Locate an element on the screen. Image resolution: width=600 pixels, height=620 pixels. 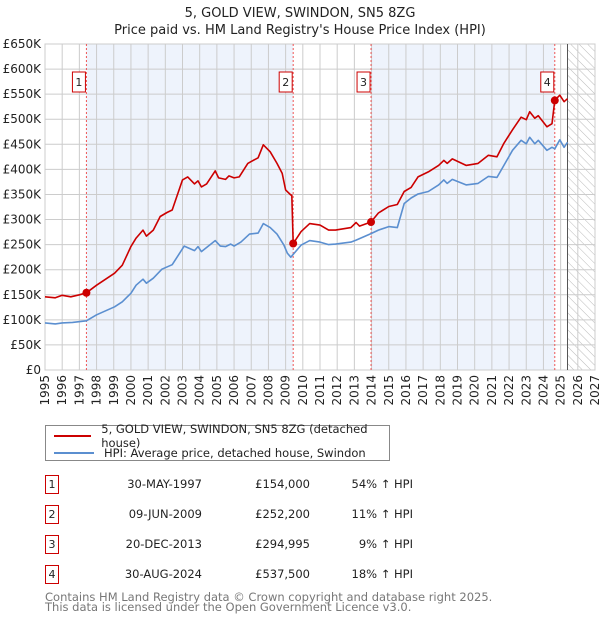
x-tick-label: 2027 is located at coordinates (594, 390).